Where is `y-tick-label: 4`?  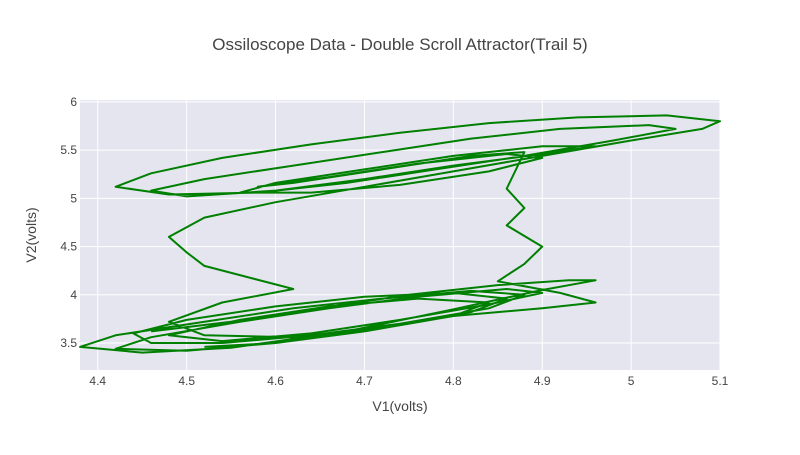
y-tick-label: 4 is located at coordinates (73, 295).